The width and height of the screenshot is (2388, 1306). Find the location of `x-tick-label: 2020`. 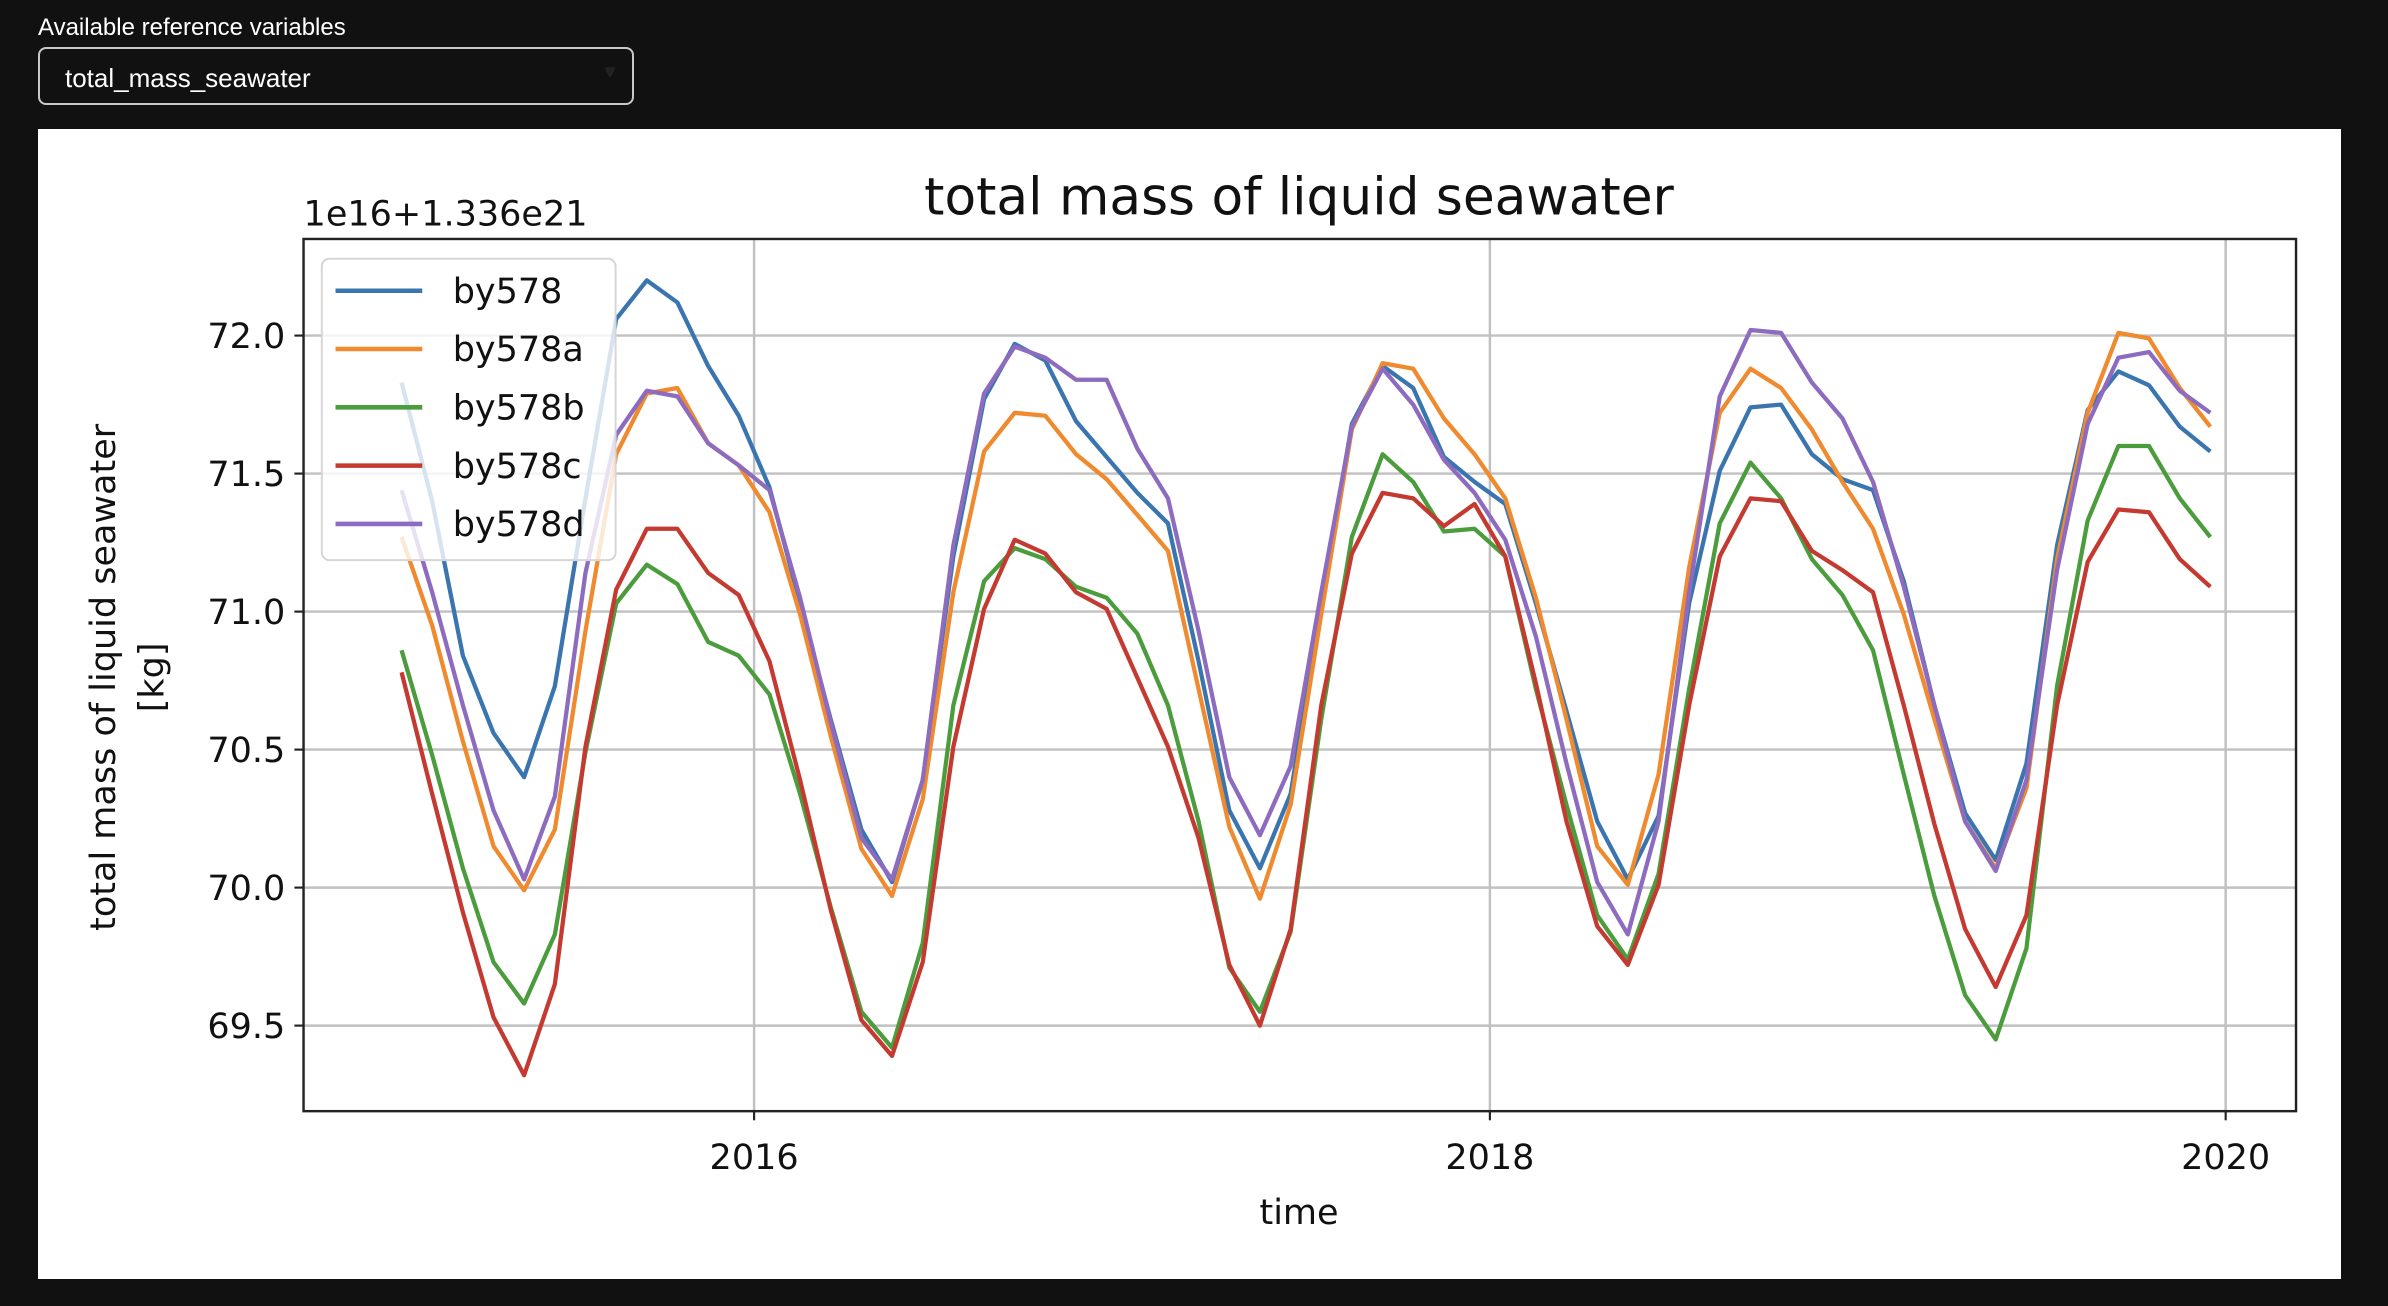

x-tick-label: 2020 is located at coordinates (2225, 1158).